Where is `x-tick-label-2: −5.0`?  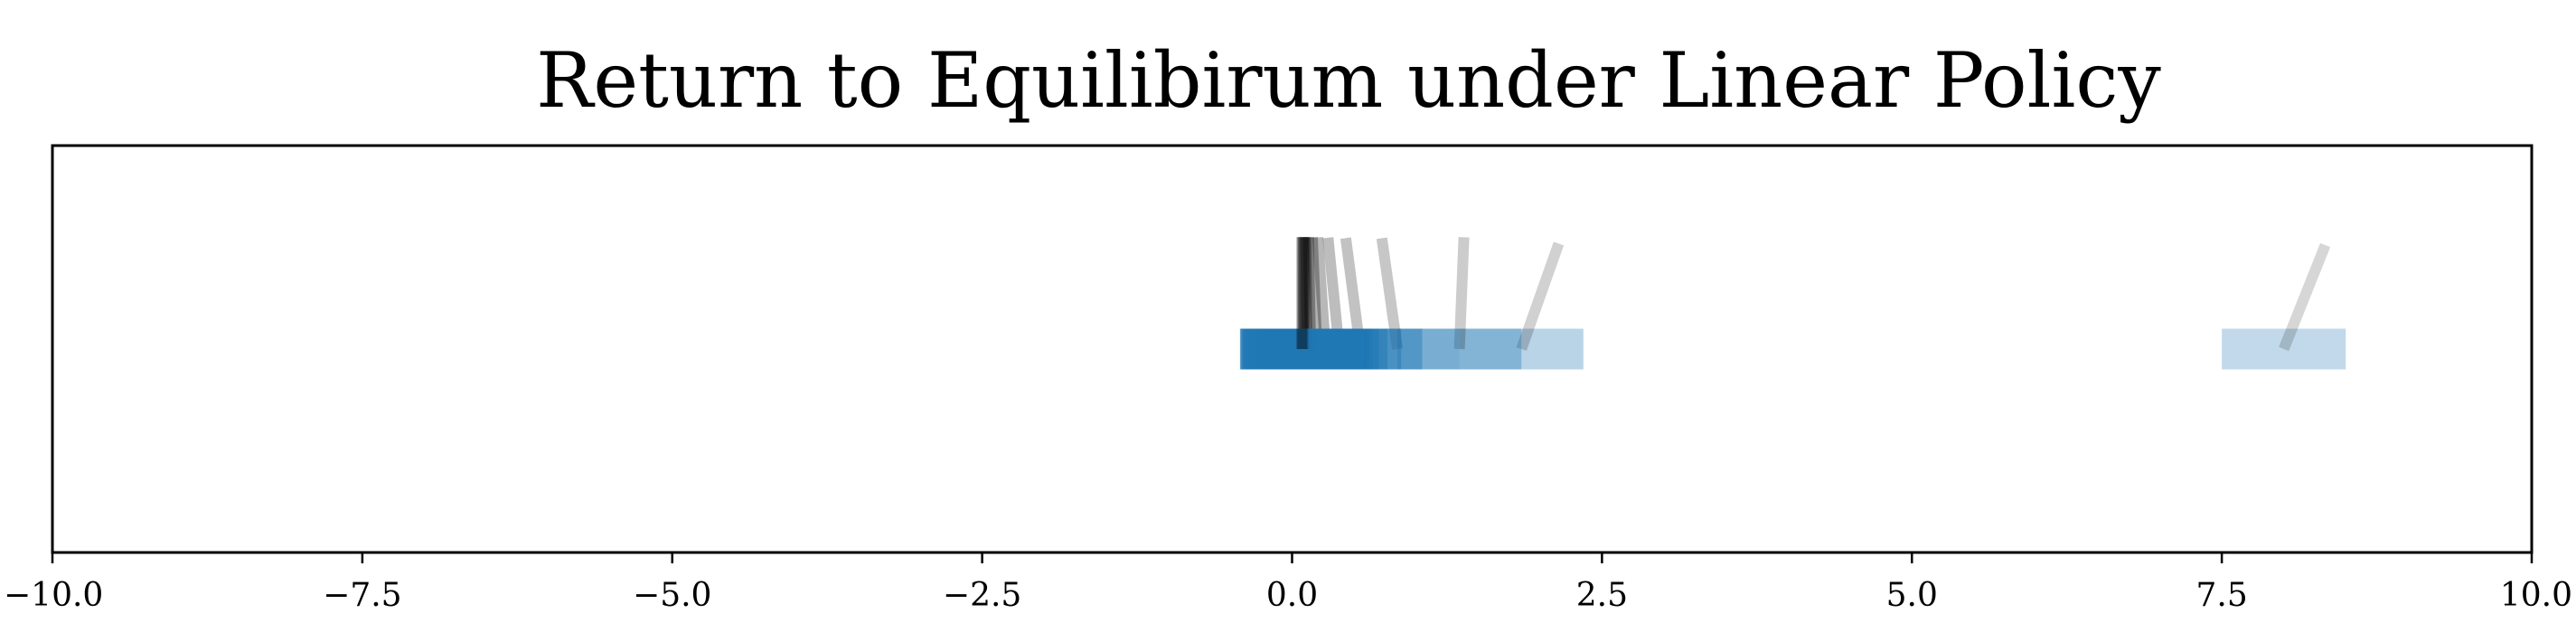 x-tick-label-2: −5.0 is located at coordinates (672, 596).